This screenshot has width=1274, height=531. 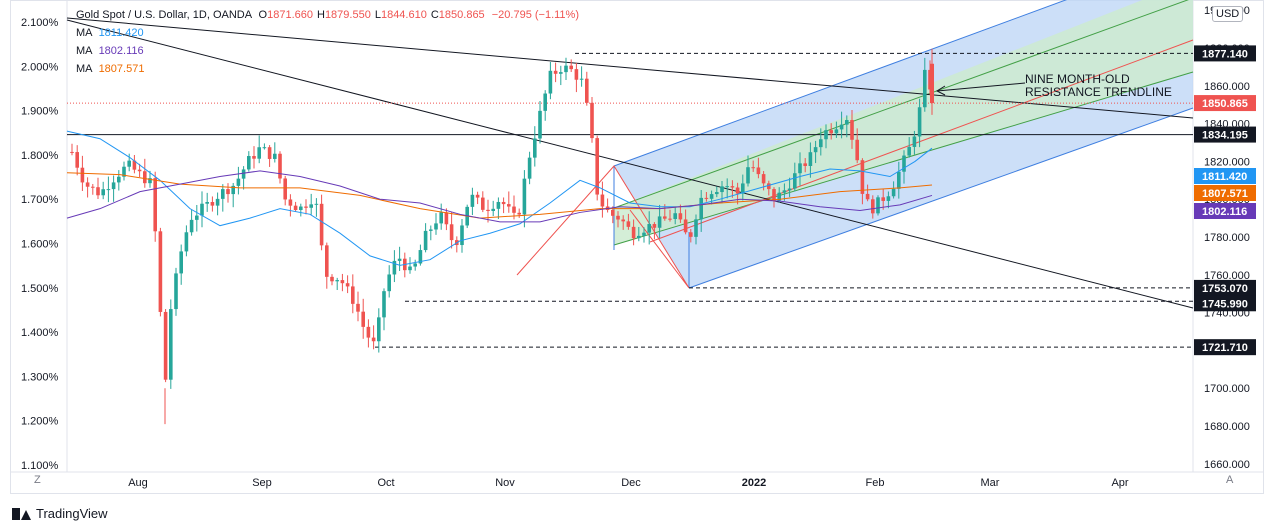 What do you see at coordinates (1227, 465) in the screenshot?
I see `right-tick-label: 1660.000` at bounding box center [1227, 465].